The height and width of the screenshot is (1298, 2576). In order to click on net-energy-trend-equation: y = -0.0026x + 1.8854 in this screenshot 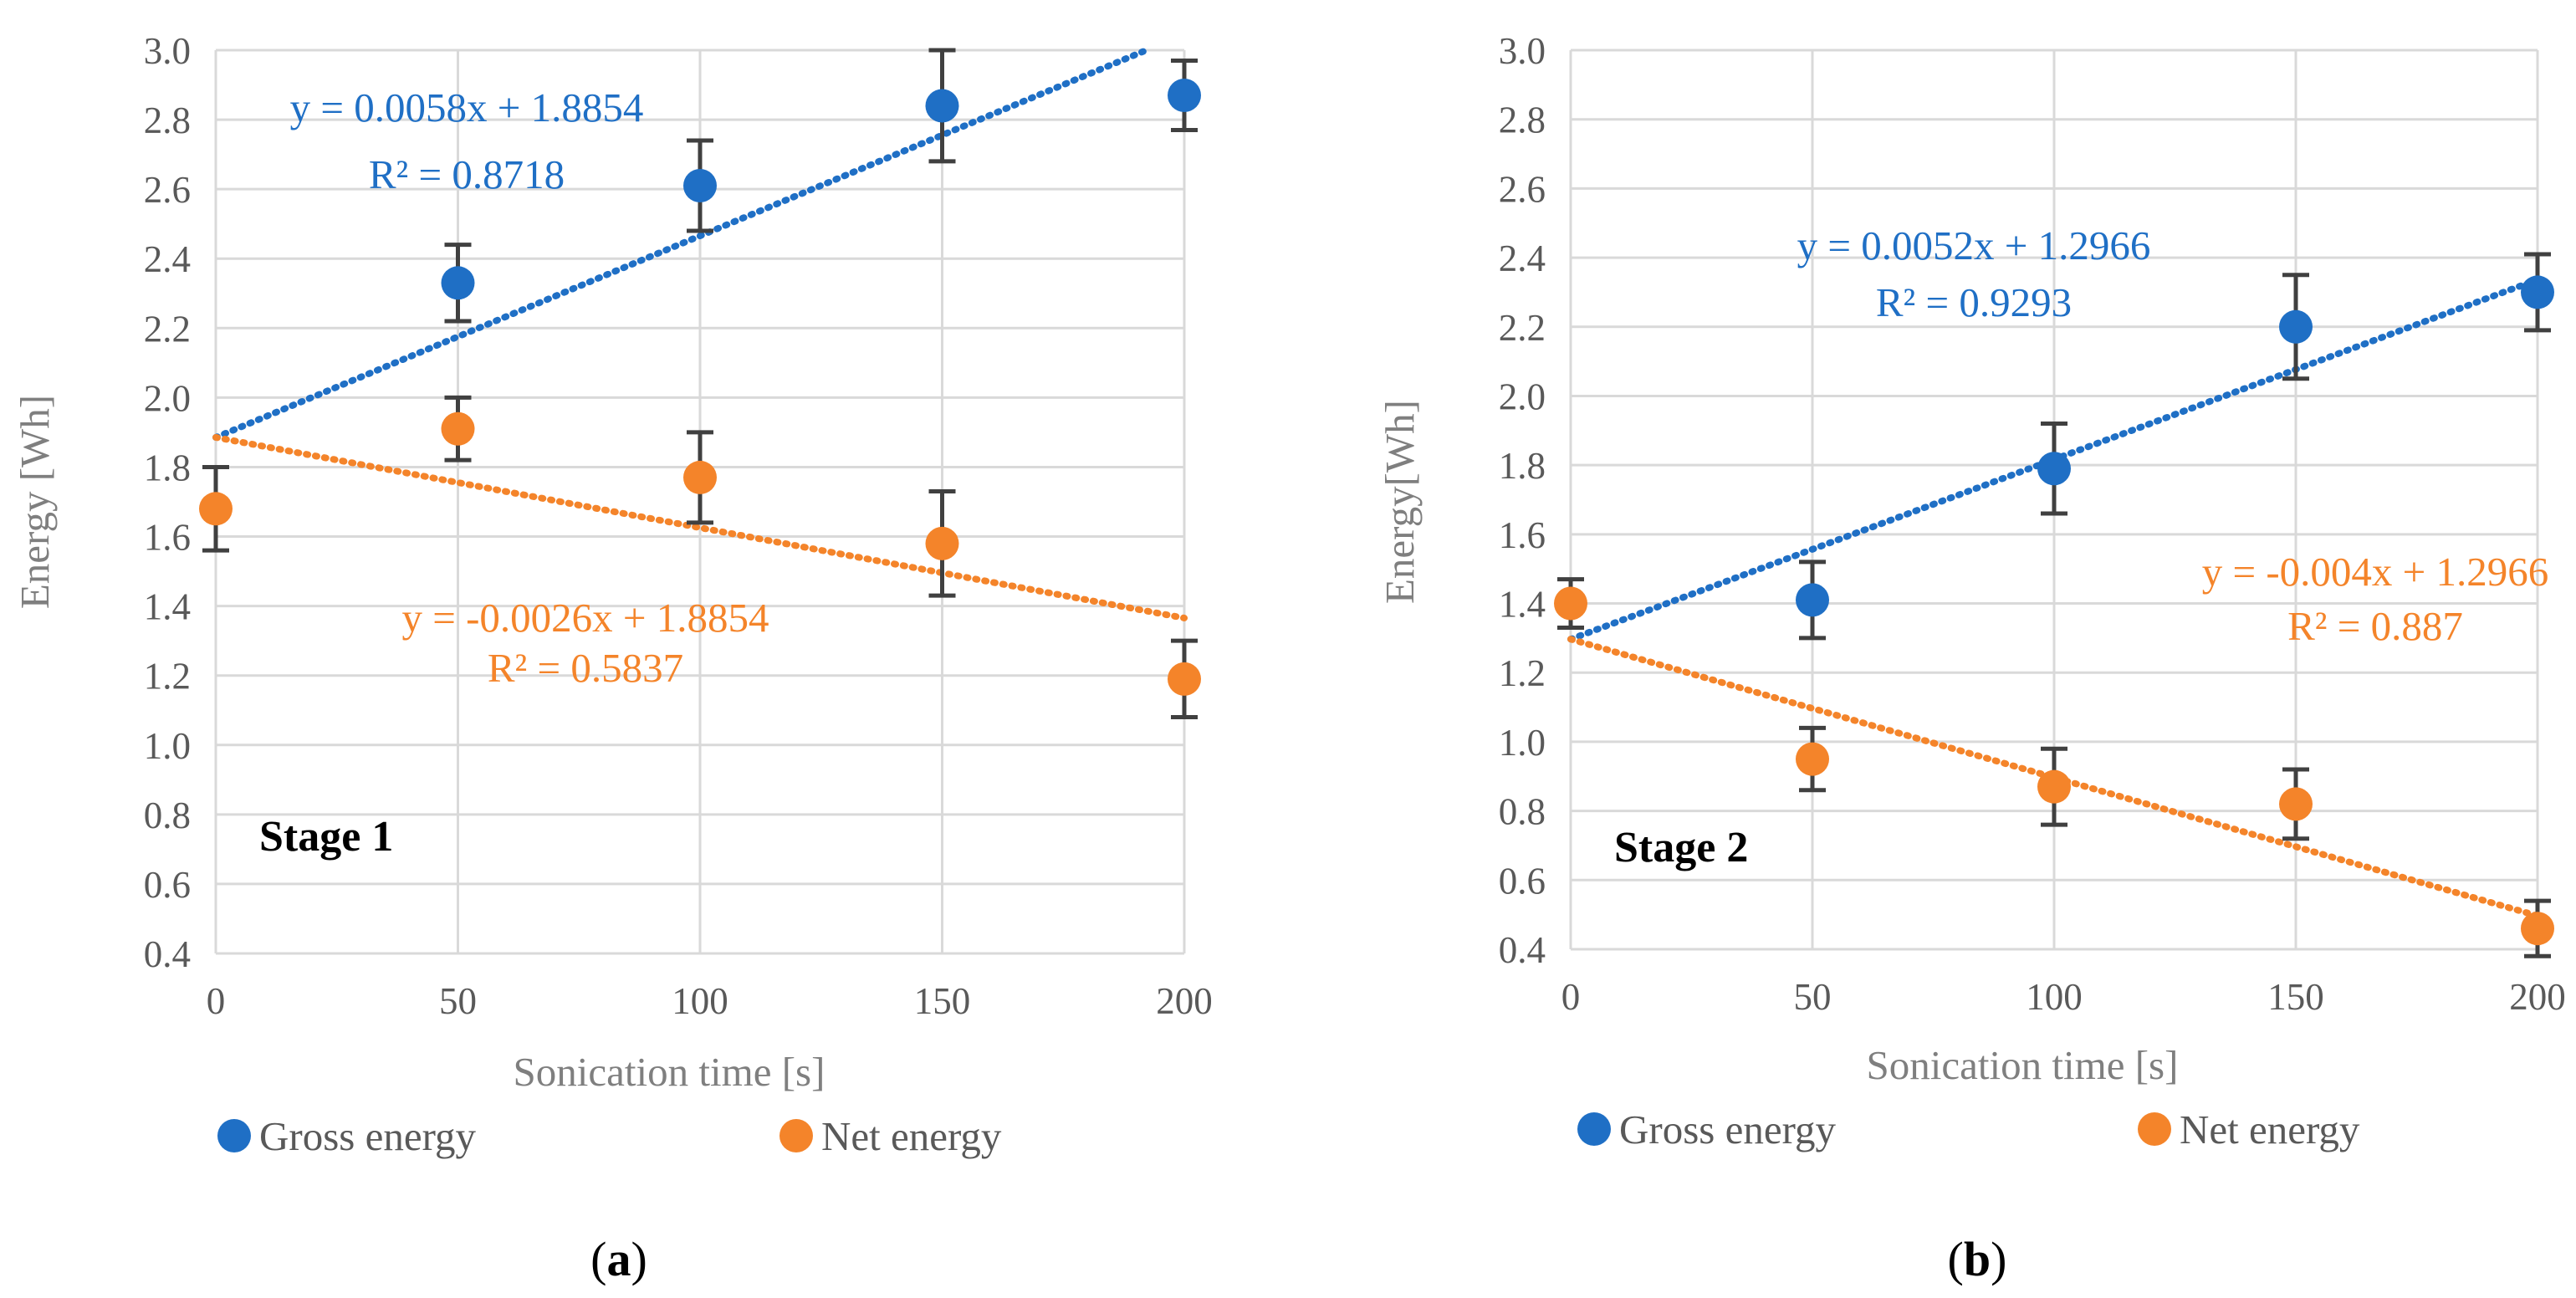, I will do `click(585, 618)`.